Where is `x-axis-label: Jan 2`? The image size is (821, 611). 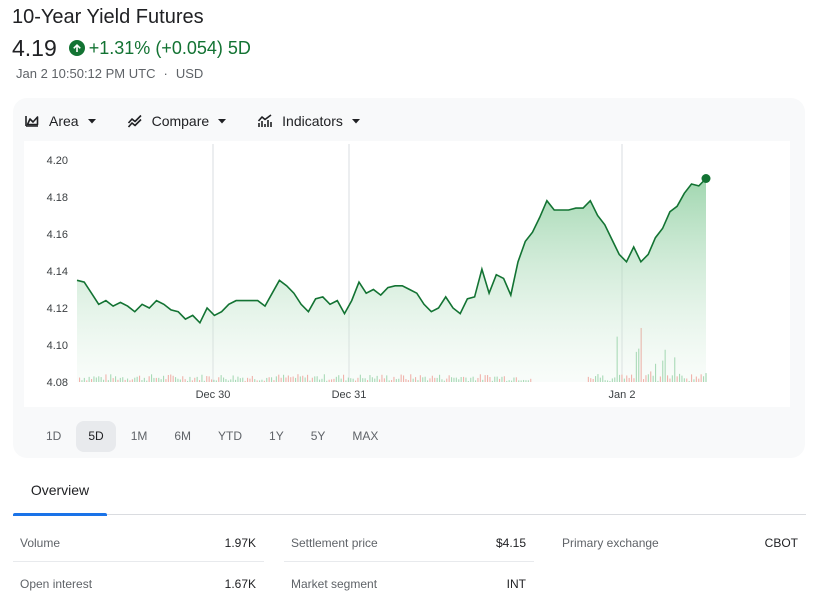
x-axis-label: Jan 2 is located at coordinates (622, 395).